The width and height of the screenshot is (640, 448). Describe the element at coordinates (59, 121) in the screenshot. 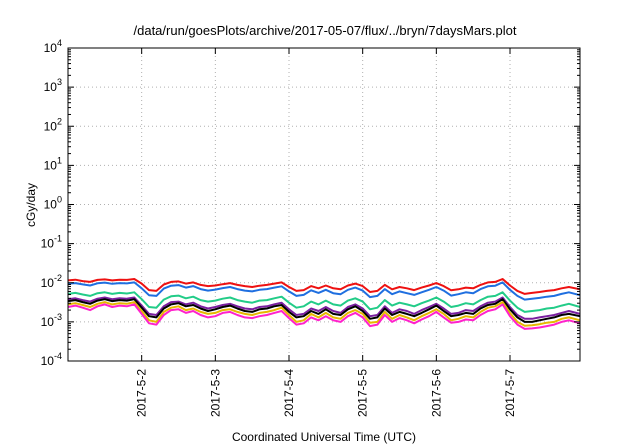

I see `y-tick-exp: 2` at that location.